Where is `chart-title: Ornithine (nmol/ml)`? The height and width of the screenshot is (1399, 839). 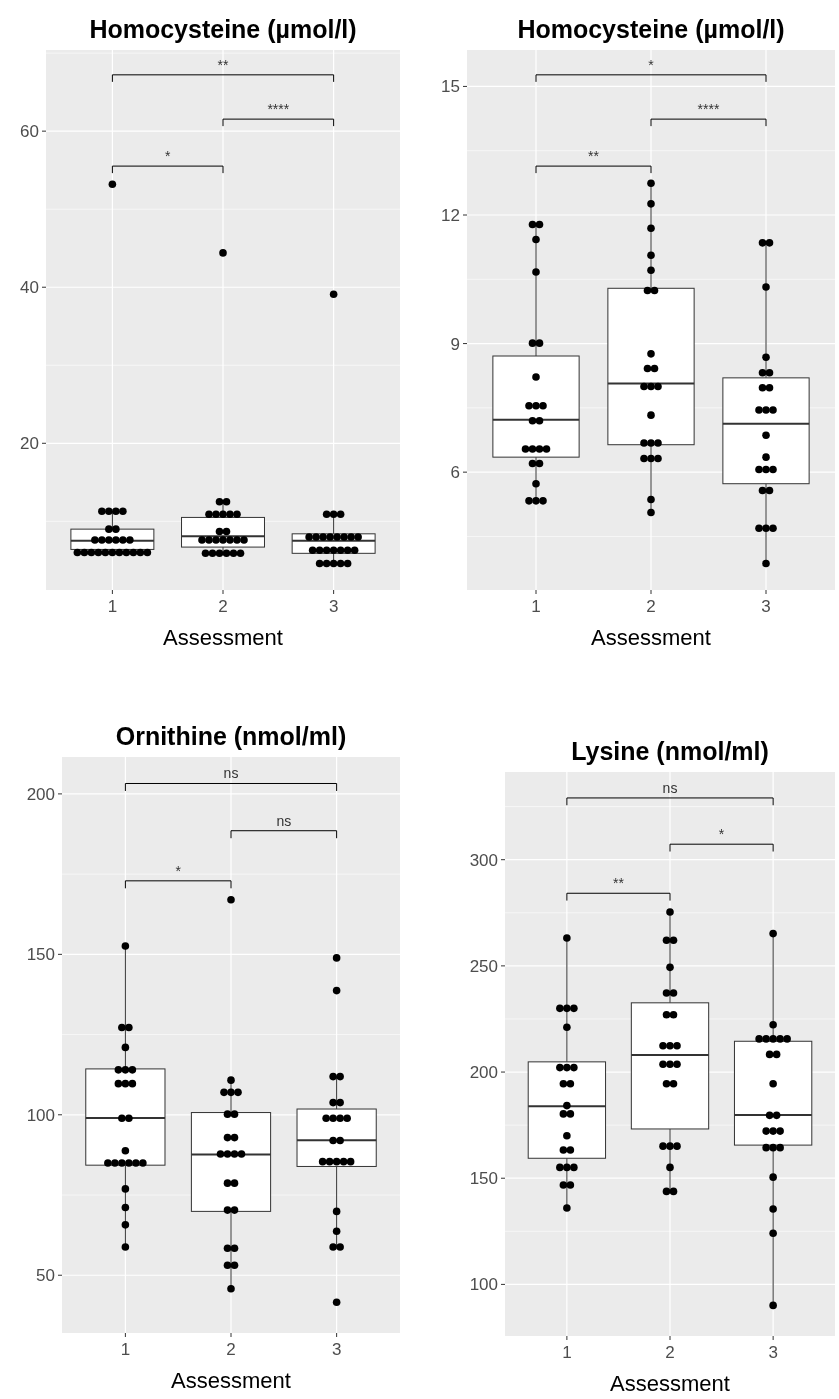
chart-title: Ornithine (nmol/ml) is located at coordinates (231, 736).